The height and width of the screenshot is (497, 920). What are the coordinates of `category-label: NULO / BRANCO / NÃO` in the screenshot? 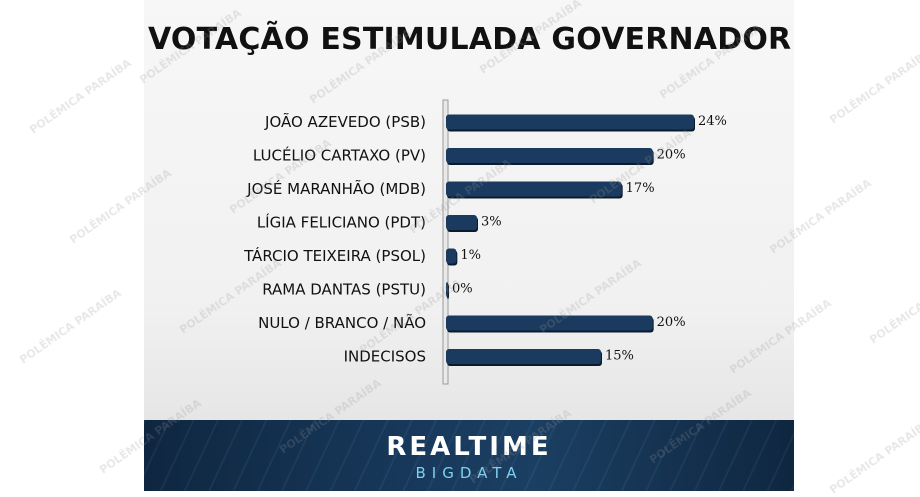 It's located at (342, 322).